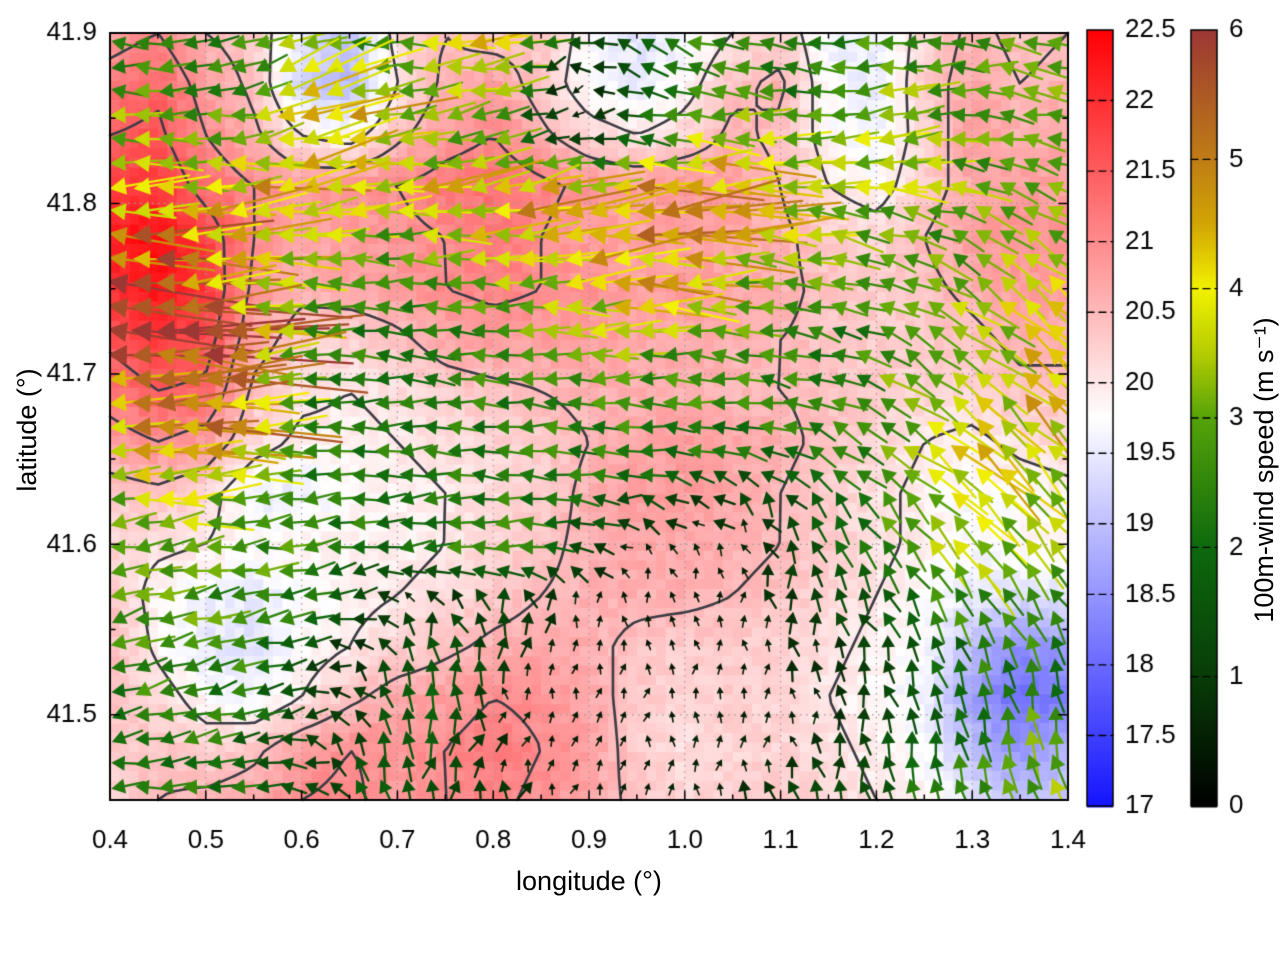 The height and width of the screenshot is (960, 1280). I want to click on x-axis-label: longitude (°), so click(589, 881).